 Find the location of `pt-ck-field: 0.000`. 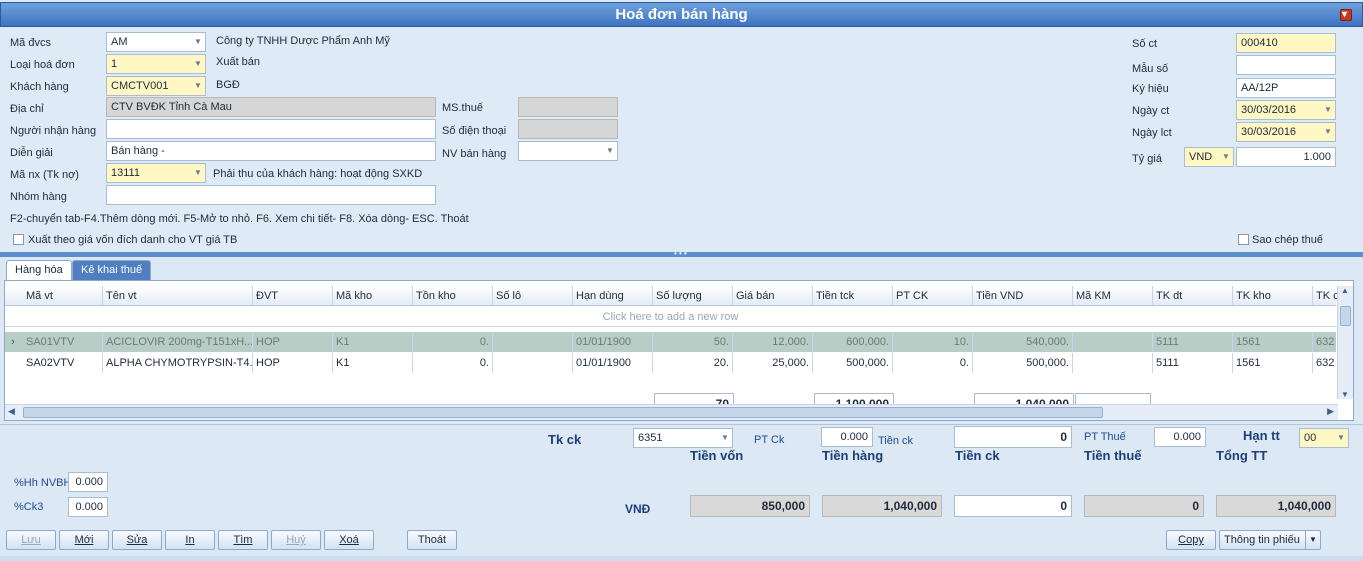

pt-ck-field: 0.000 is located at coordinates (847, 437).